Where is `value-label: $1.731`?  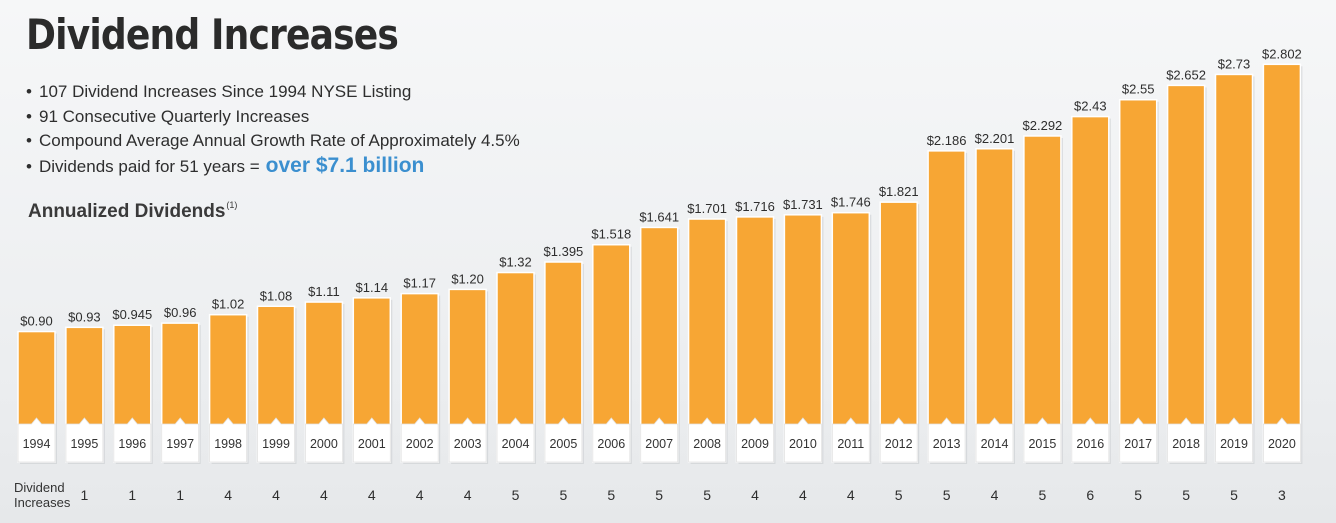 value-label: $1.731 is located at coordinates (803, 204).